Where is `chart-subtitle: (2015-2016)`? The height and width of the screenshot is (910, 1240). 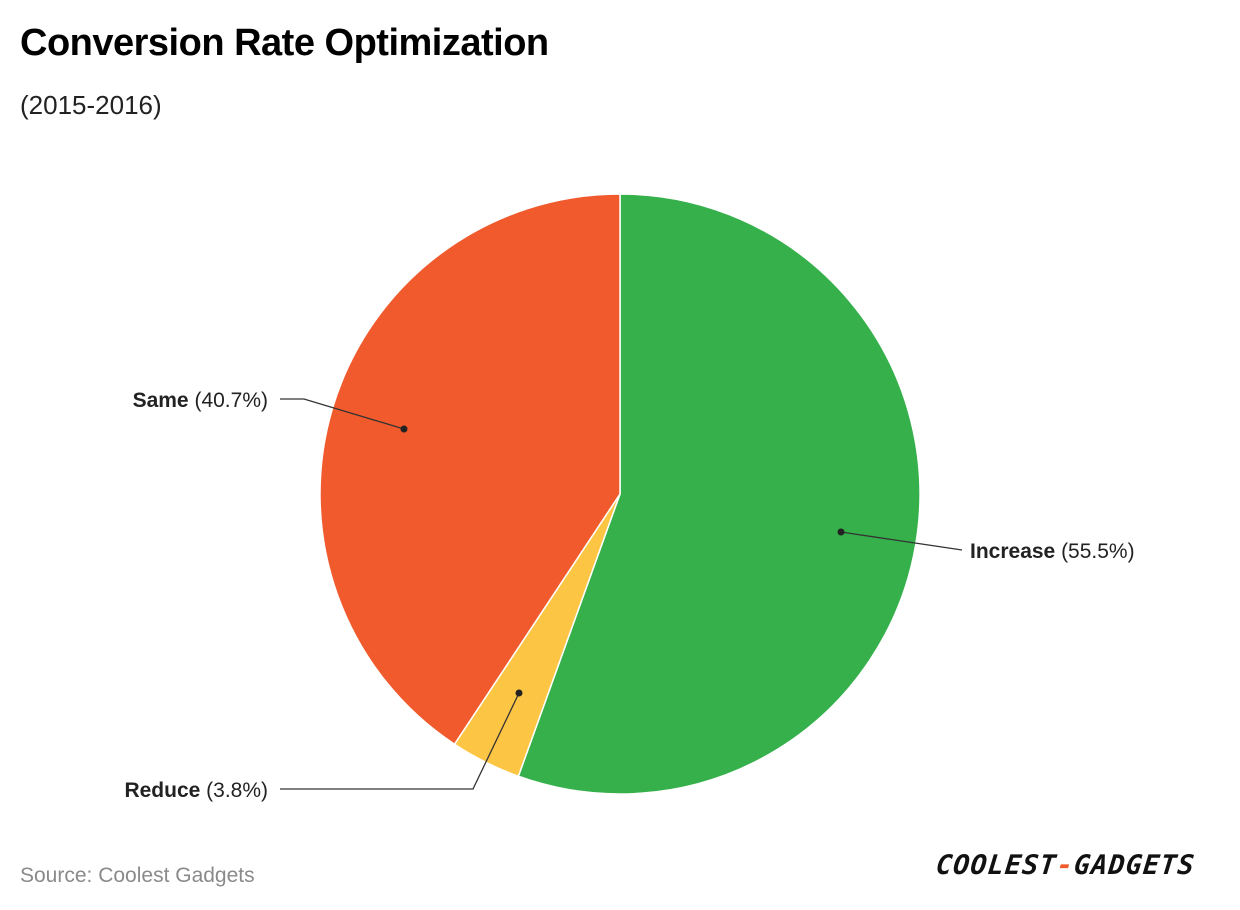
chart-subtitle: (2015-2016) is located at coordinates (91, 105).